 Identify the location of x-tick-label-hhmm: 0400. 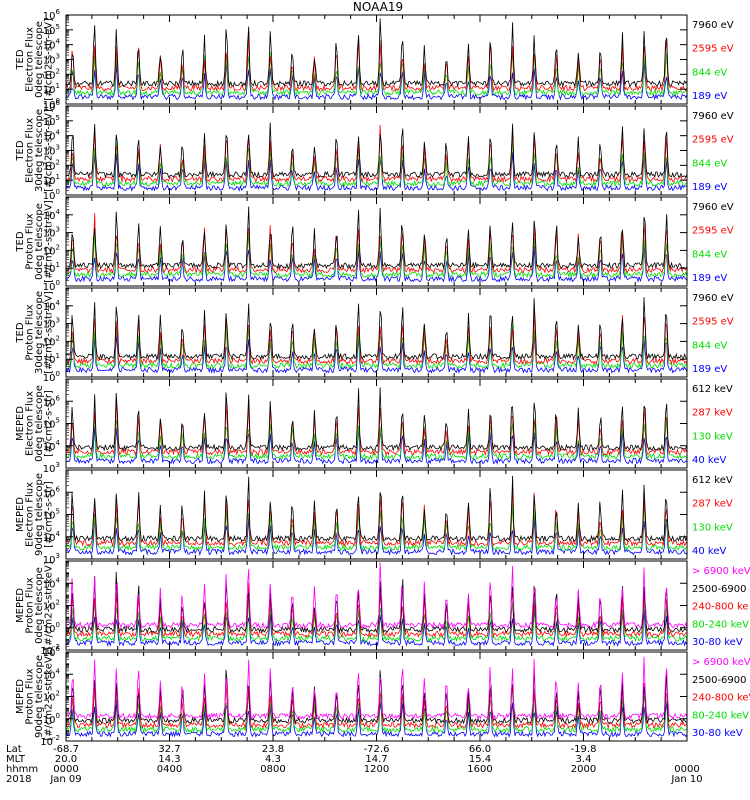
(169, 769).